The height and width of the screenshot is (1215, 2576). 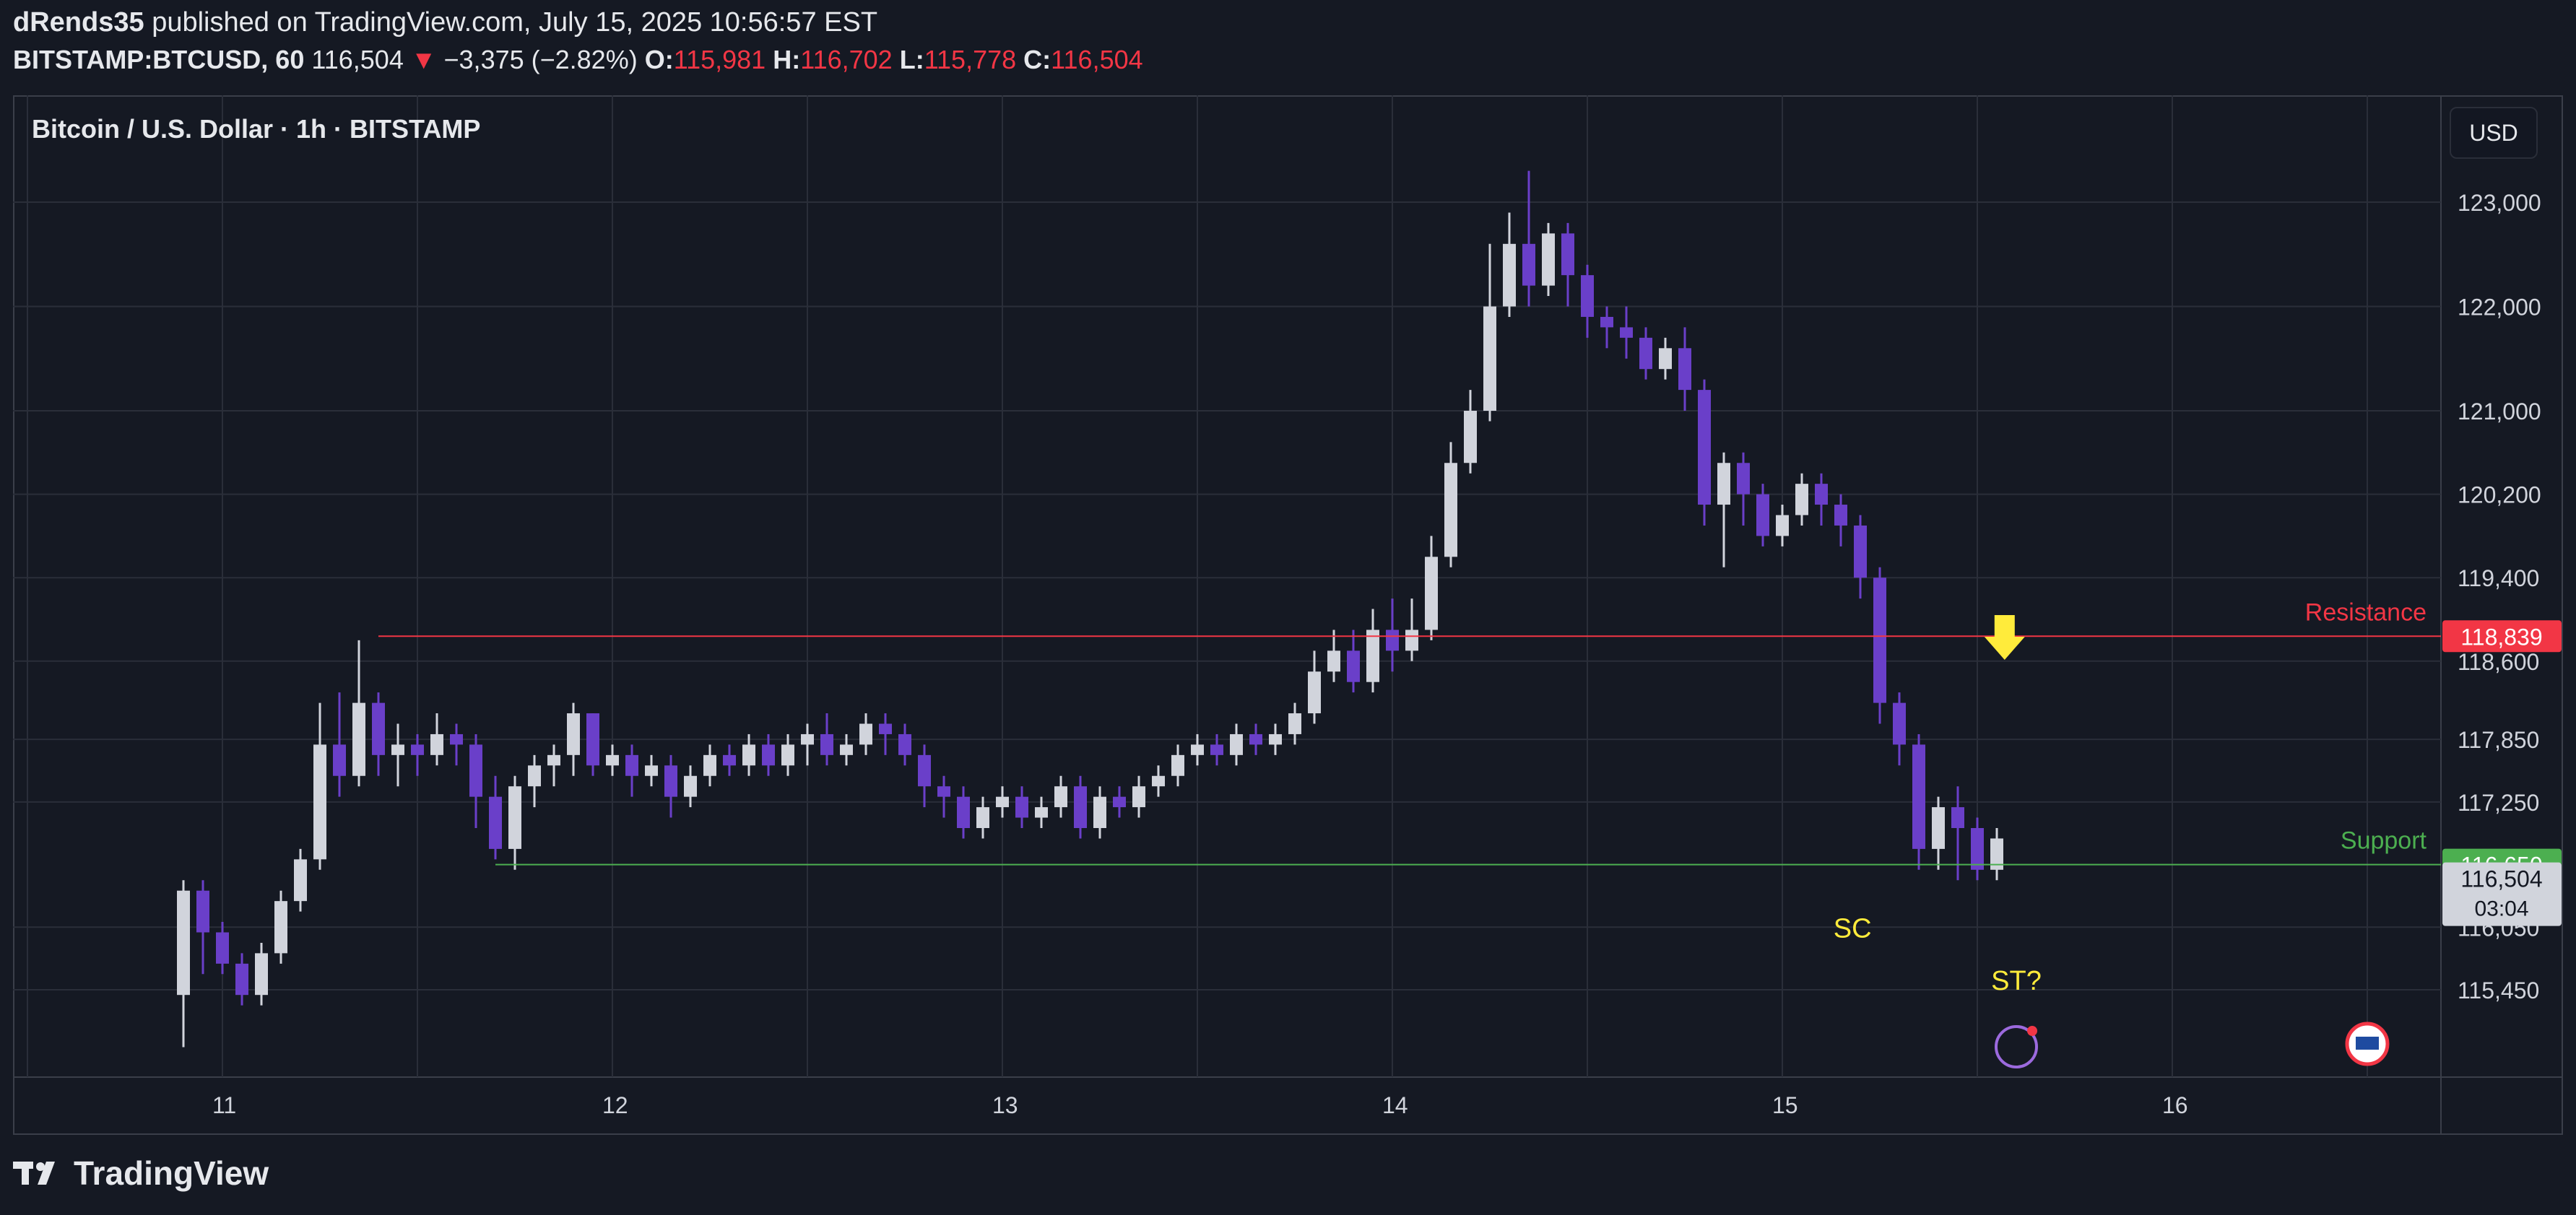 What do you see at coordinates (2016, 1046) in the screenshot?
I see `flash-event-icon` at bounding box center [2016, 1046].